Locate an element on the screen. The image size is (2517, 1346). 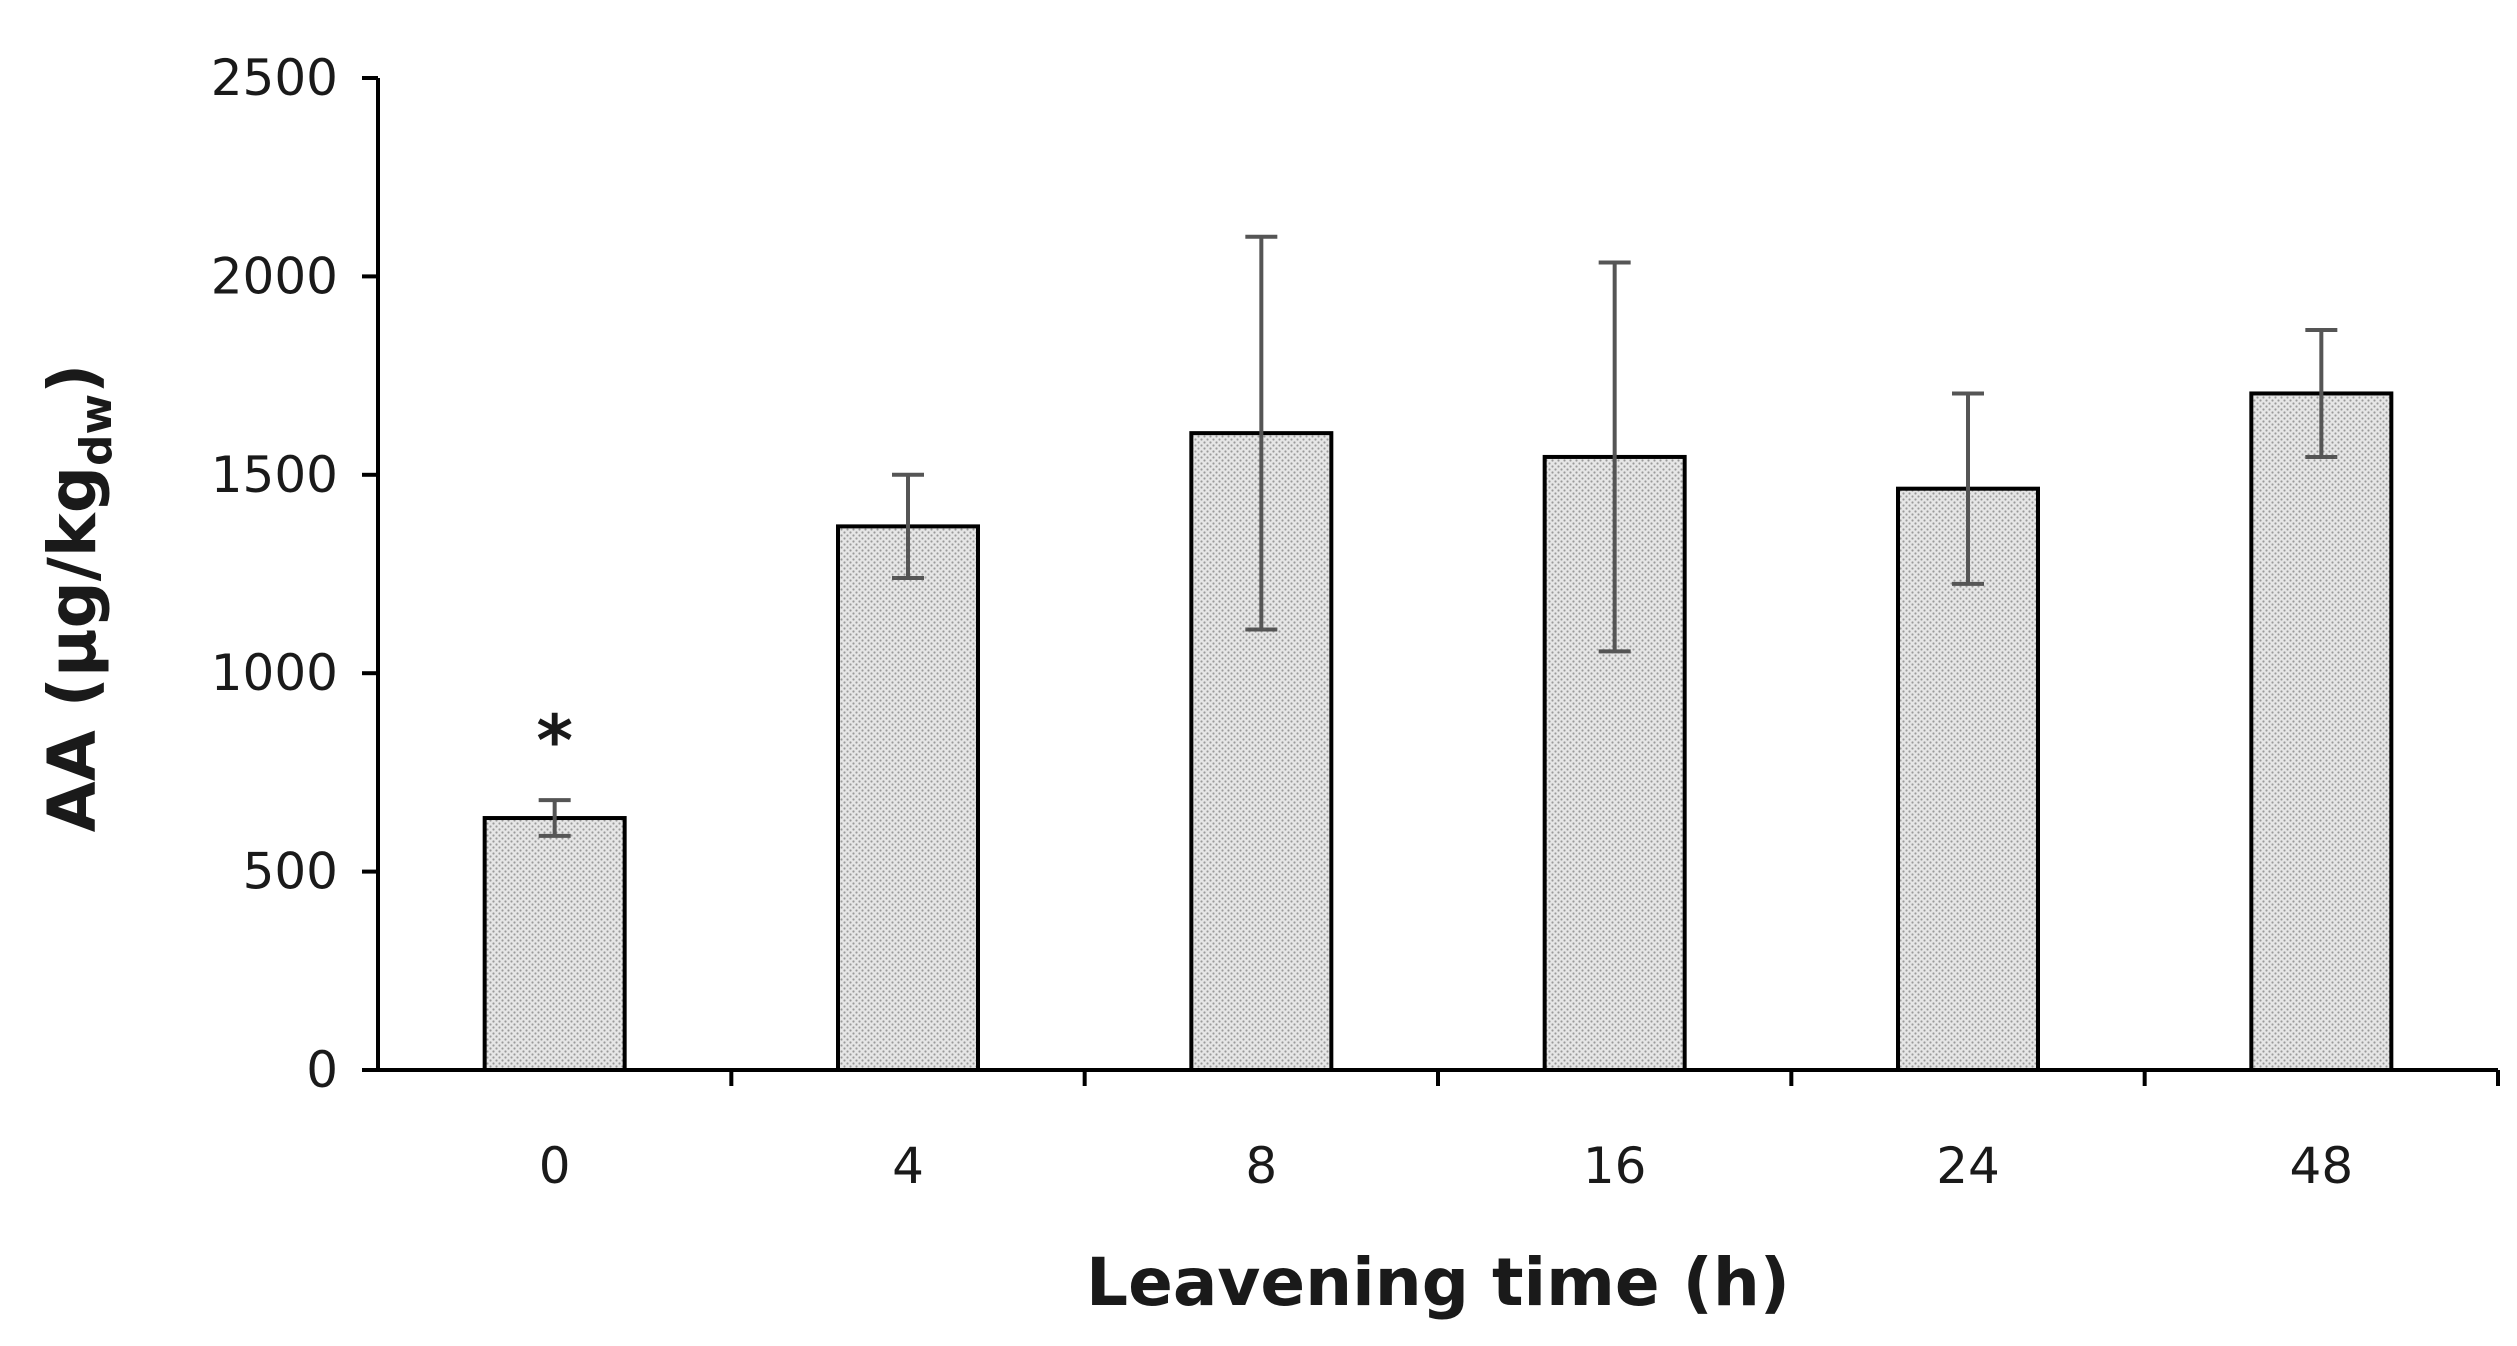
y-axis-title-close: ) is located at coordinates (72, 379).